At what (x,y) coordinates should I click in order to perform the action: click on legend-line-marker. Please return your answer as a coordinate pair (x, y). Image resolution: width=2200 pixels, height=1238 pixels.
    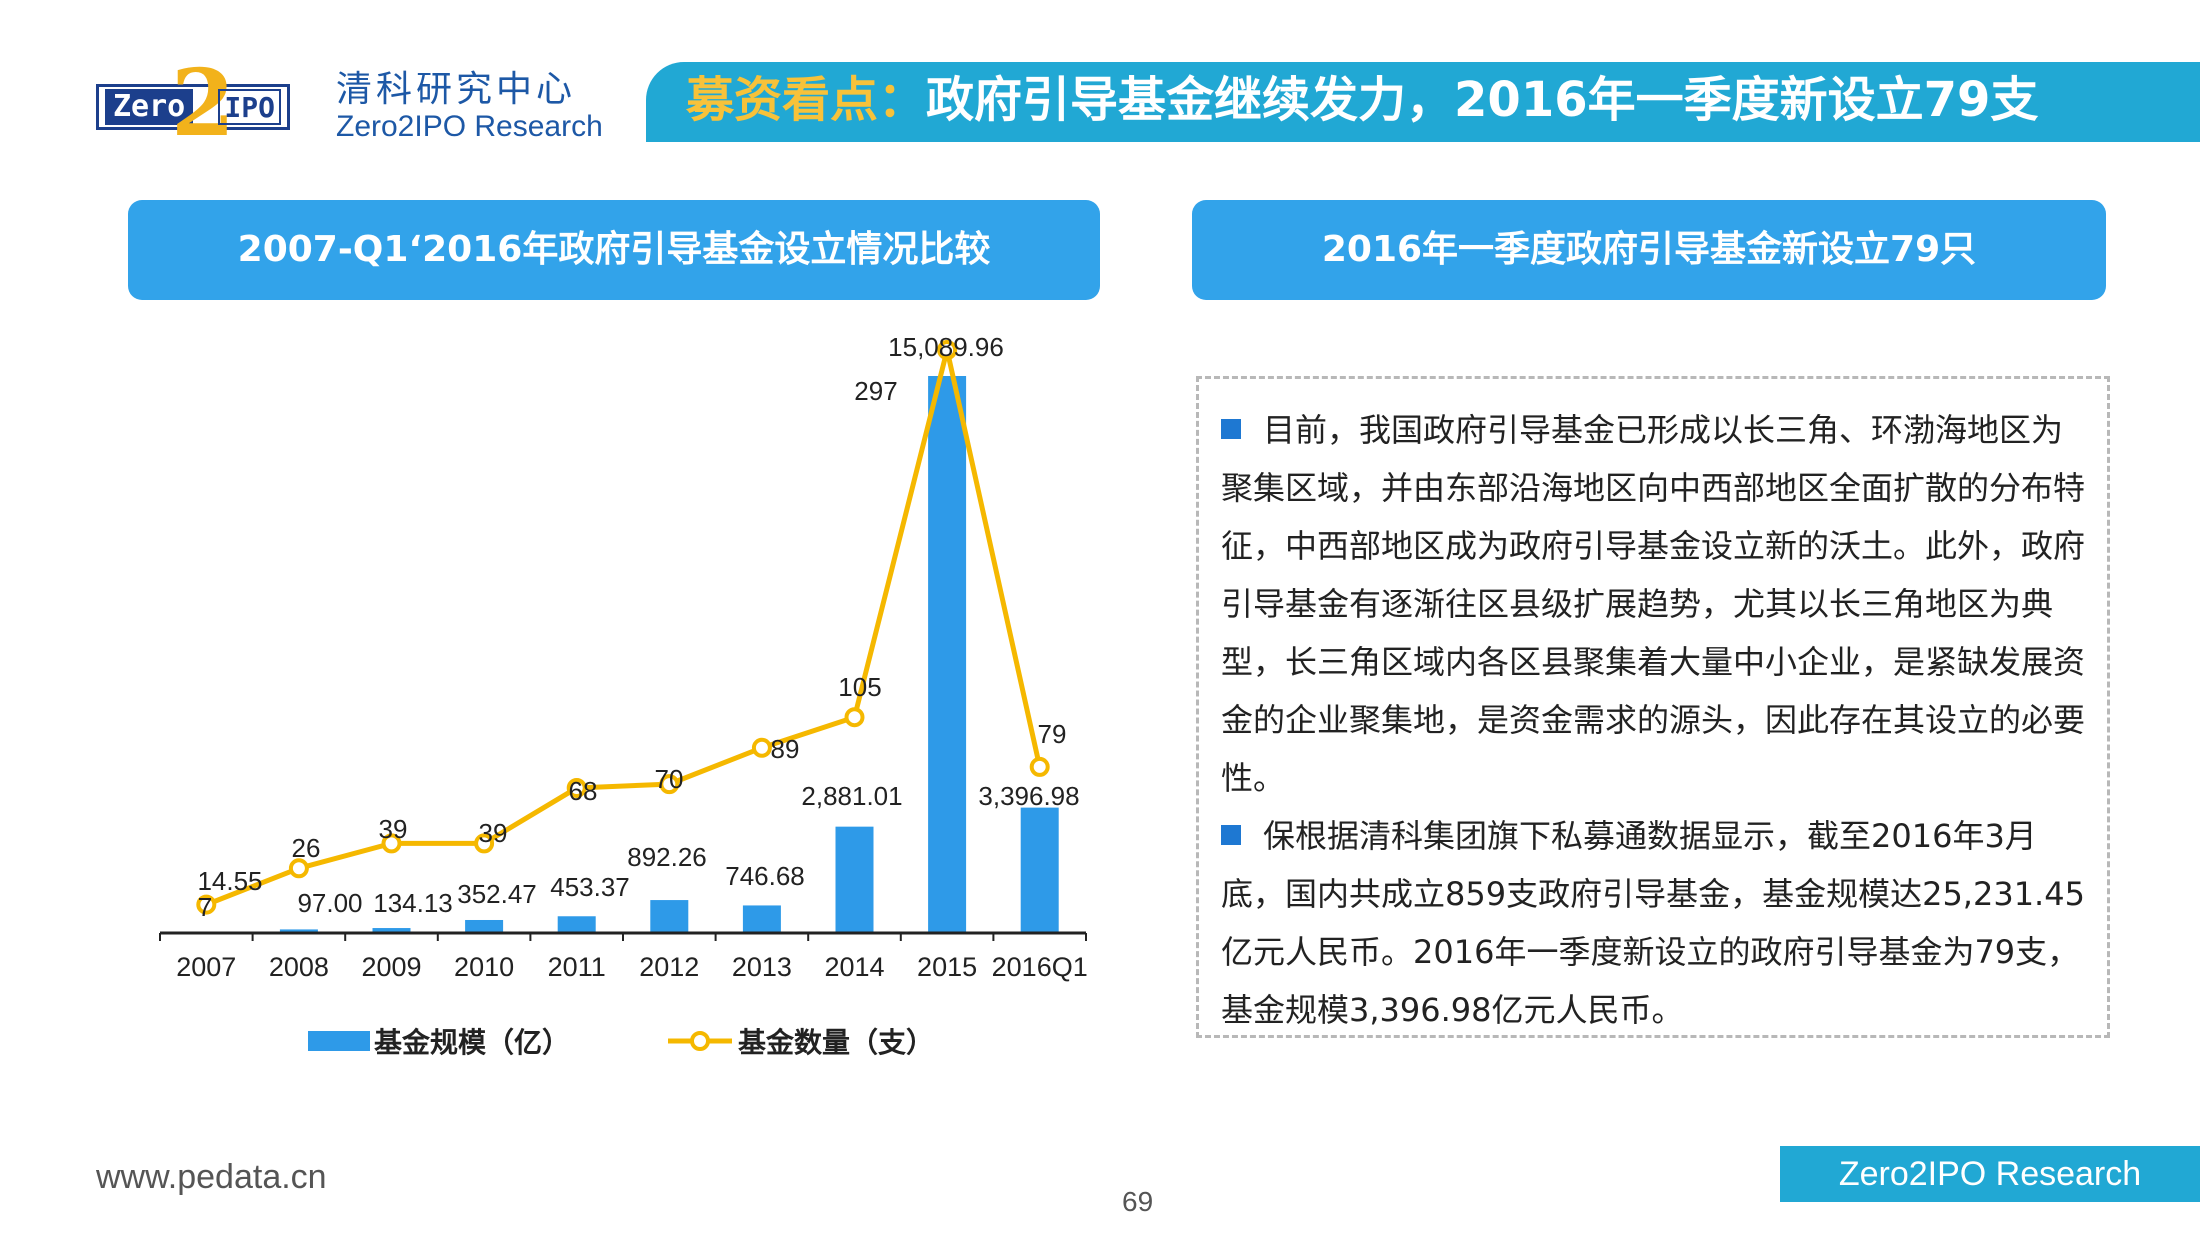
    Looking at the image, I should click on (700, 1041).